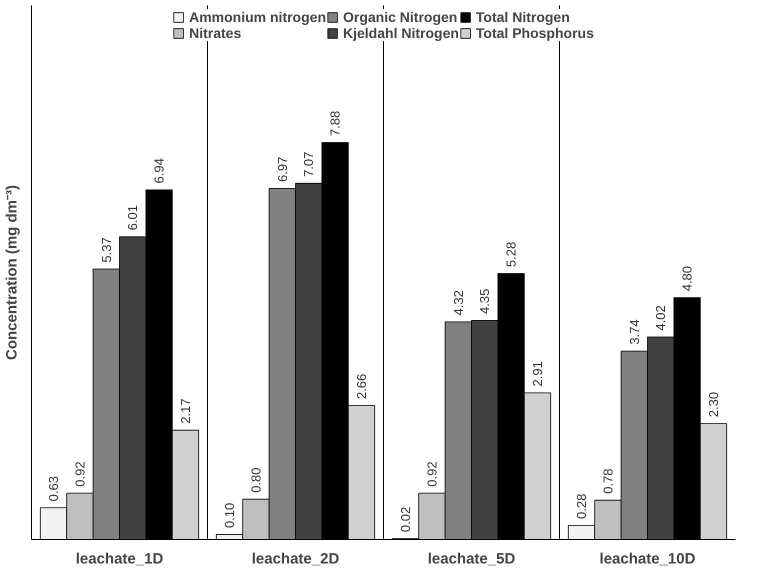 The image size is (759, 585). Describe the element at coordinates (535, 33) in the screenshot. I see `legend-label: Total Phosphorus` at that location.